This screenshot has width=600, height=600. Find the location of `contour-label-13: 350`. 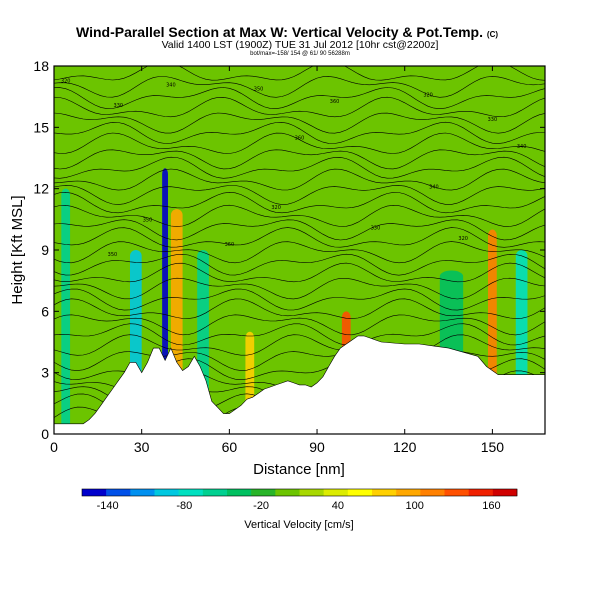

contour-label-13: 350 is located at coordinates (148, 220).